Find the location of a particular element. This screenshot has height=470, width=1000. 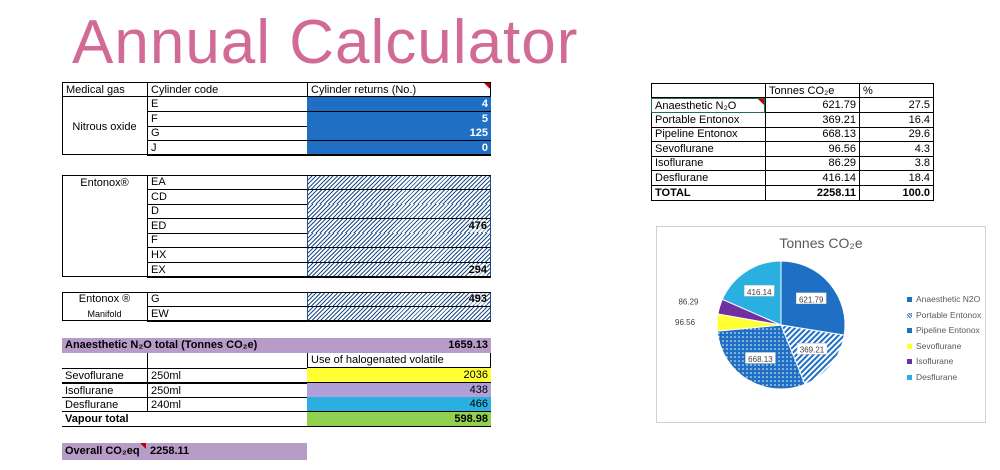

cylinder-code-cell: E is located at coordinates (227, 104).